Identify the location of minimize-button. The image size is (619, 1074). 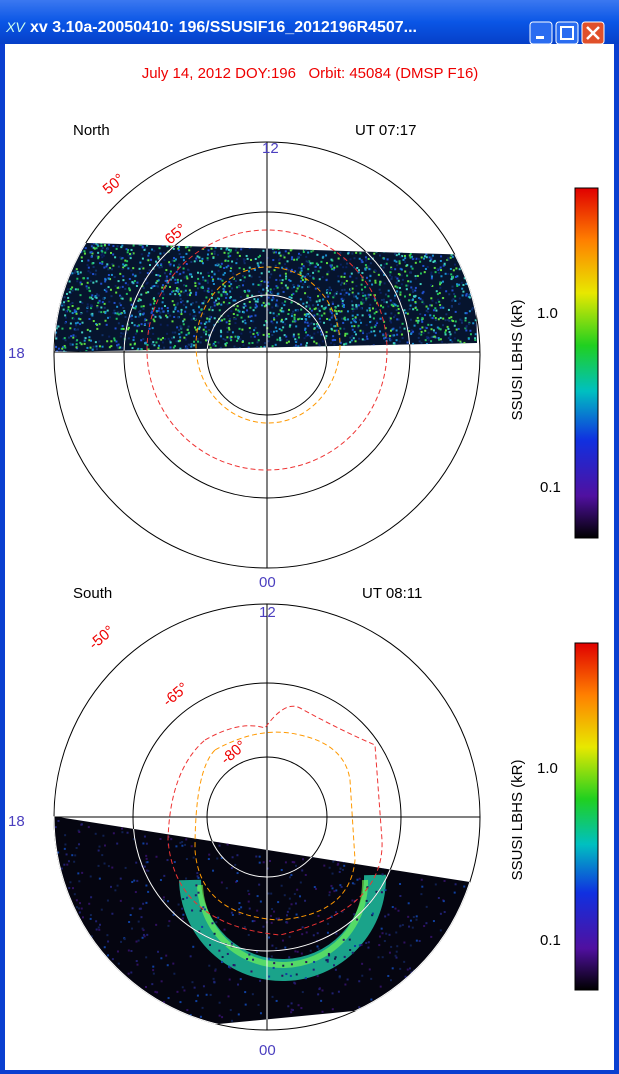
(541, 33).